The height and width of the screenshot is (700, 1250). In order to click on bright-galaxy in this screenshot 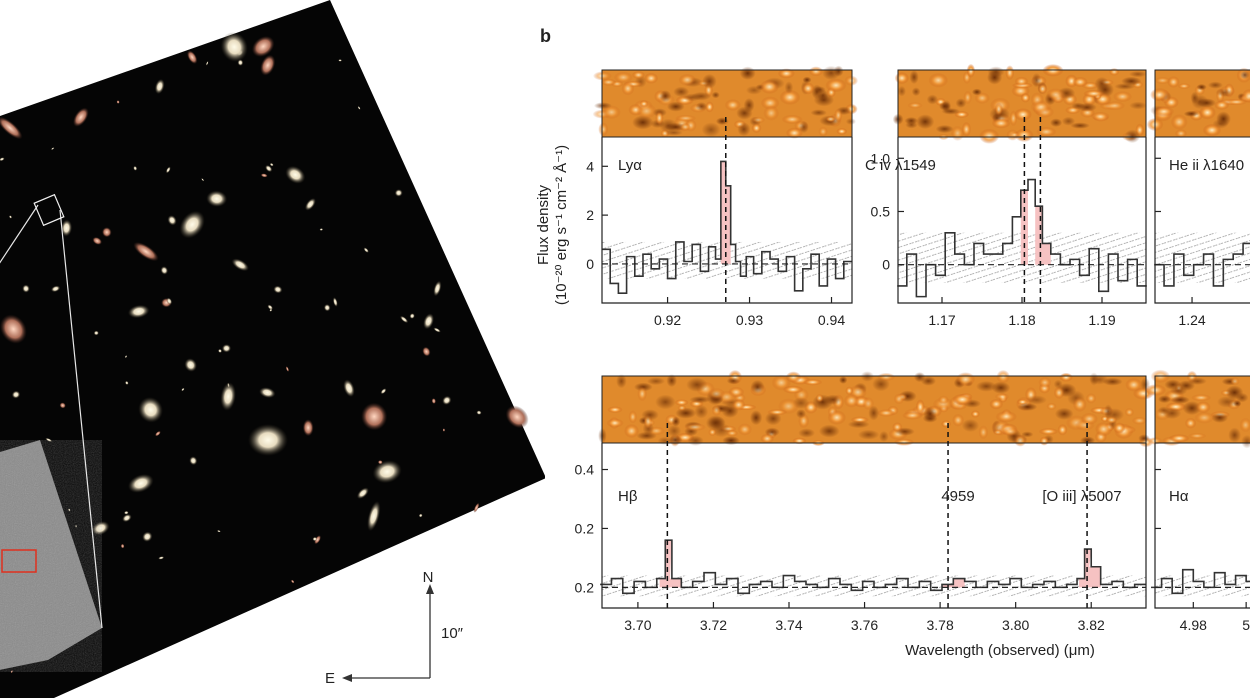, I will do `click(268, 440)`.